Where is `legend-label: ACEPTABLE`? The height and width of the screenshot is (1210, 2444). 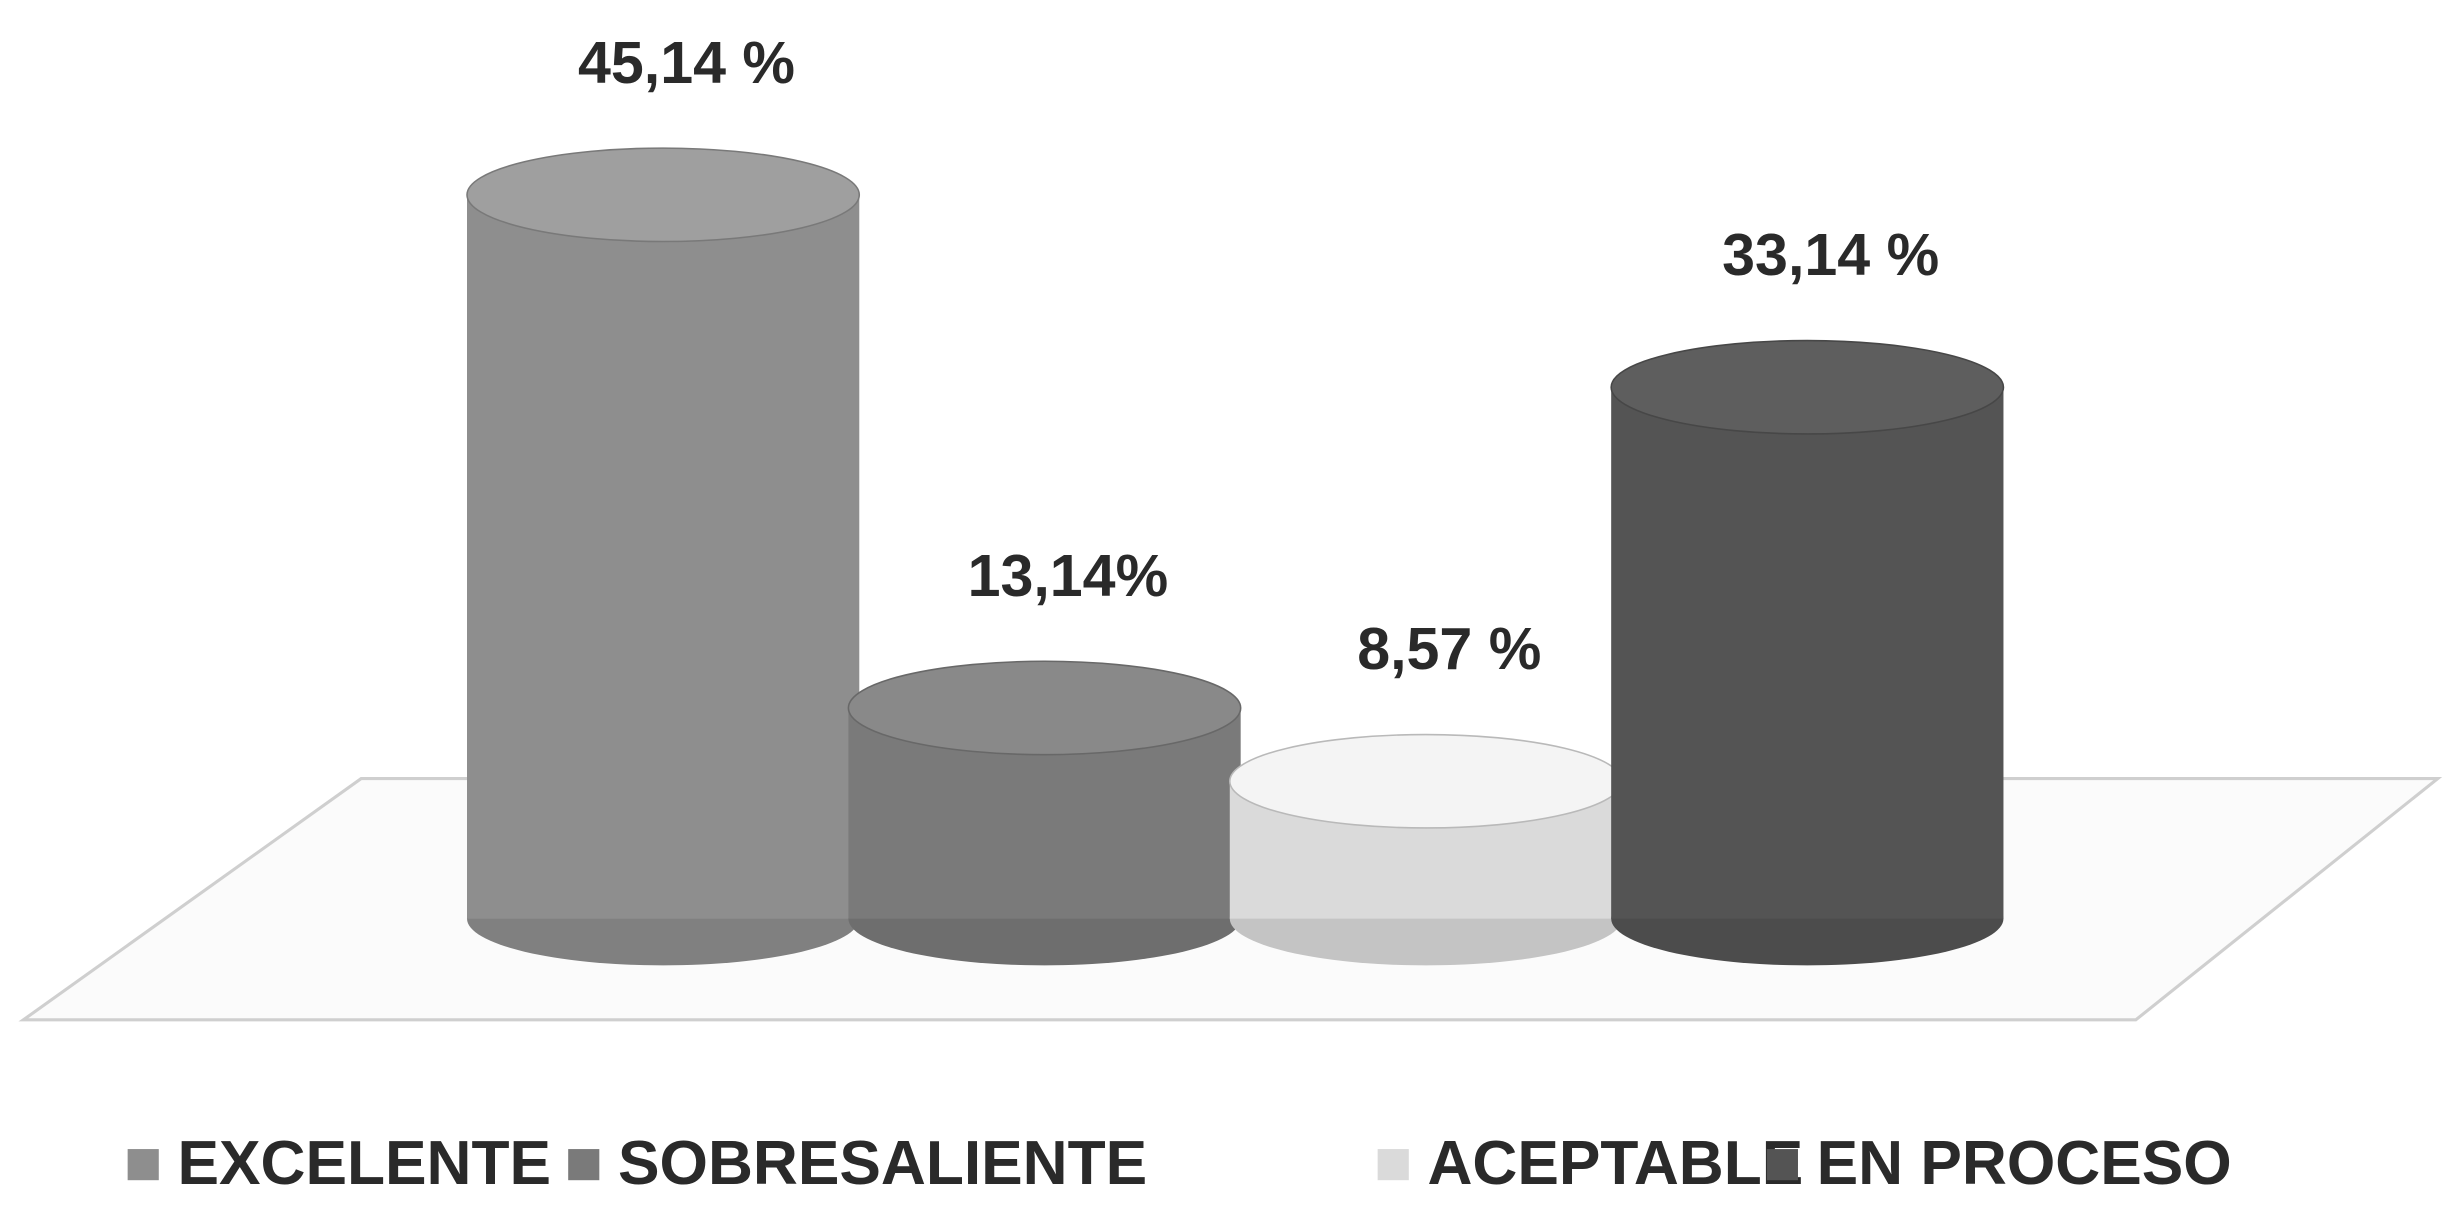 legend-label: ACEPTABLE is located at coordinates (1615, 1163).